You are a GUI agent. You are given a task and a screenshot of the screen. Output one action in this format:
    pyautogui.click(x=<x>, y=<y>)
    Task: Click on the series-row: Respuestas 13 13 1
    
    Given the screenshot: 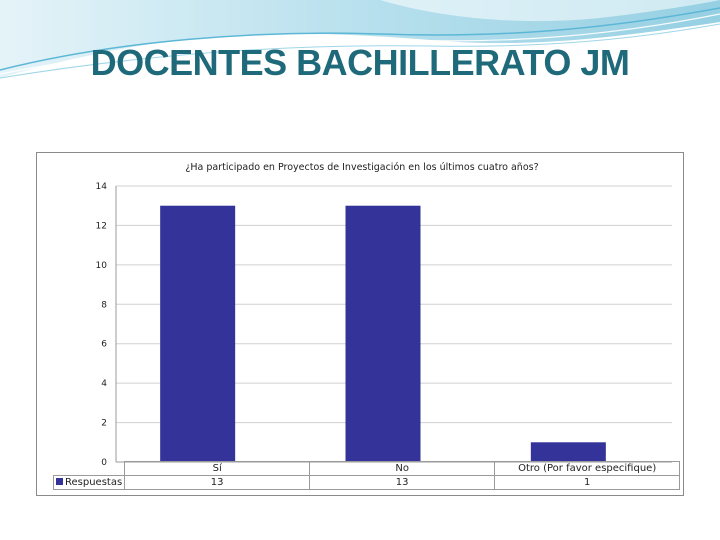 What is the action you would take?
    pyautogui.click(x=366, y=482)
    